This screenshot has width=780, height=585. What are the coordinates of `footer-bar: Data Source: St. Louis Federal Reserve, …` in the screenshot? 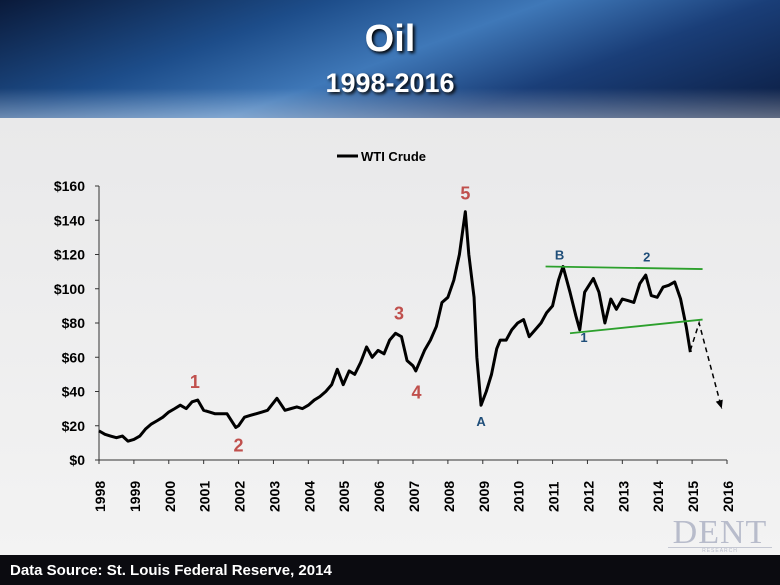 It's located at (390, 570).